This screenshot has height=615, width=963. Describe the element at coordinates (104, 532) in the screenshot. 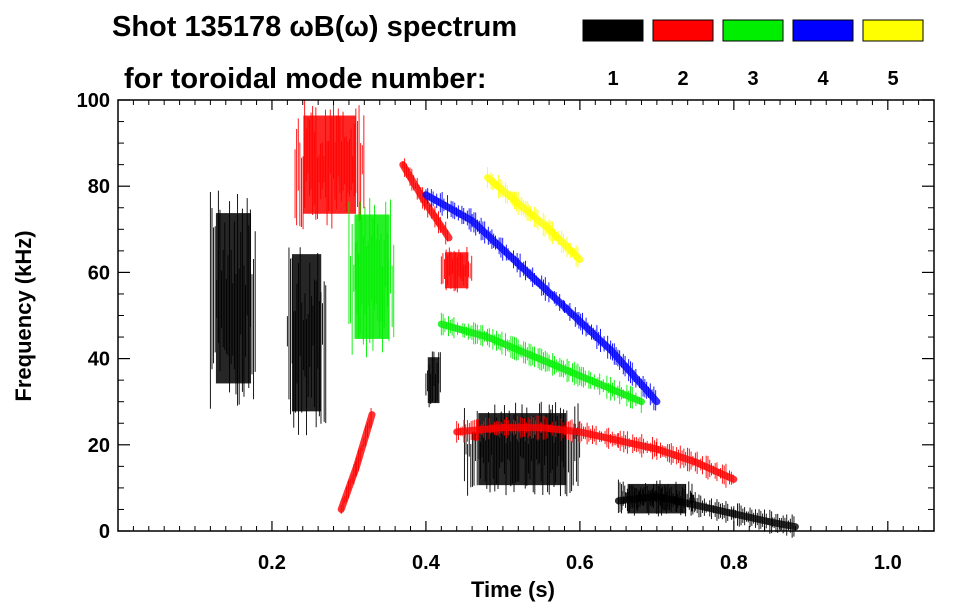

I see `y-tick-label: 0` at that location.